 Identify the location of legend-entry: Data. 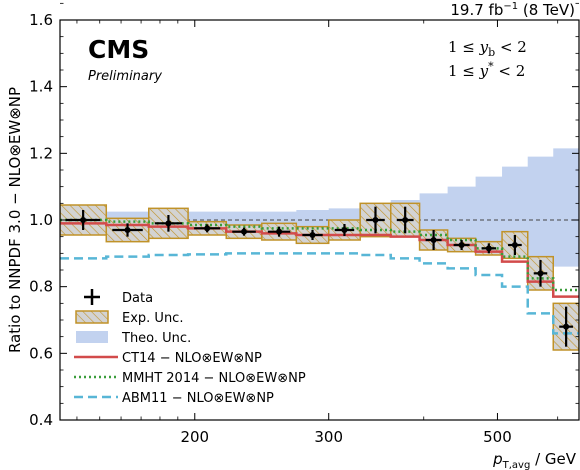
(118, 297).